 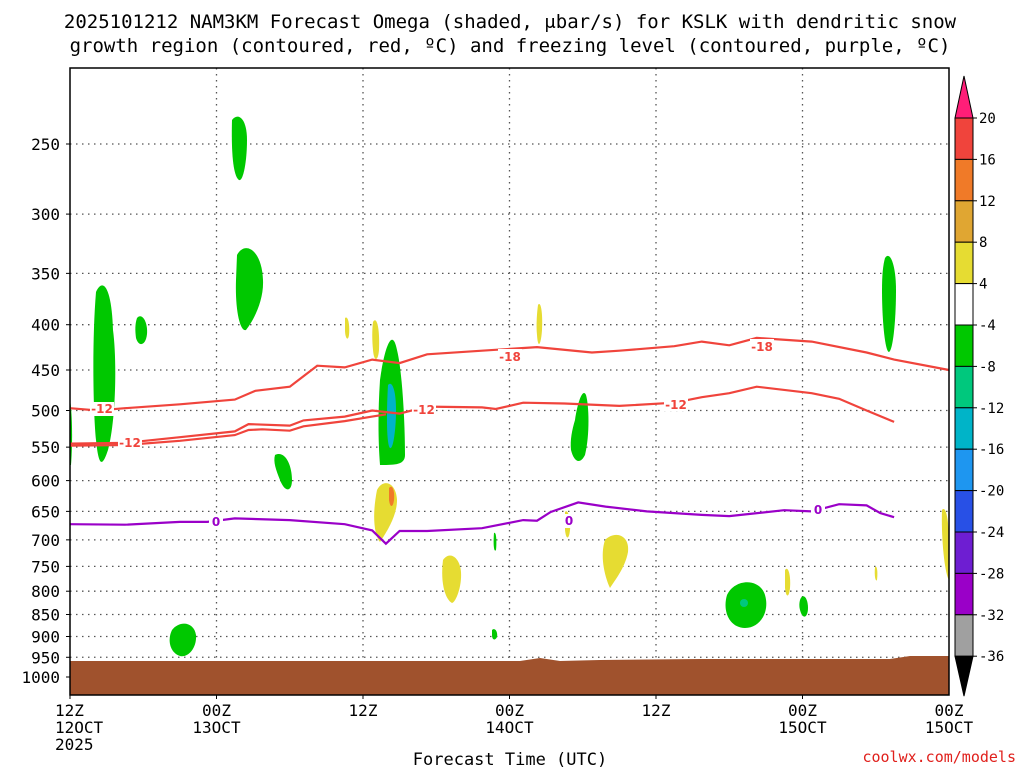 What do you see at coordinates (979, 386) in the screenshot?
I see `colorbar: 20 16 12 8 4 -4 -8 -12 -16 -20 -24 -28 -32 -36` at bounding box center [979, 386].